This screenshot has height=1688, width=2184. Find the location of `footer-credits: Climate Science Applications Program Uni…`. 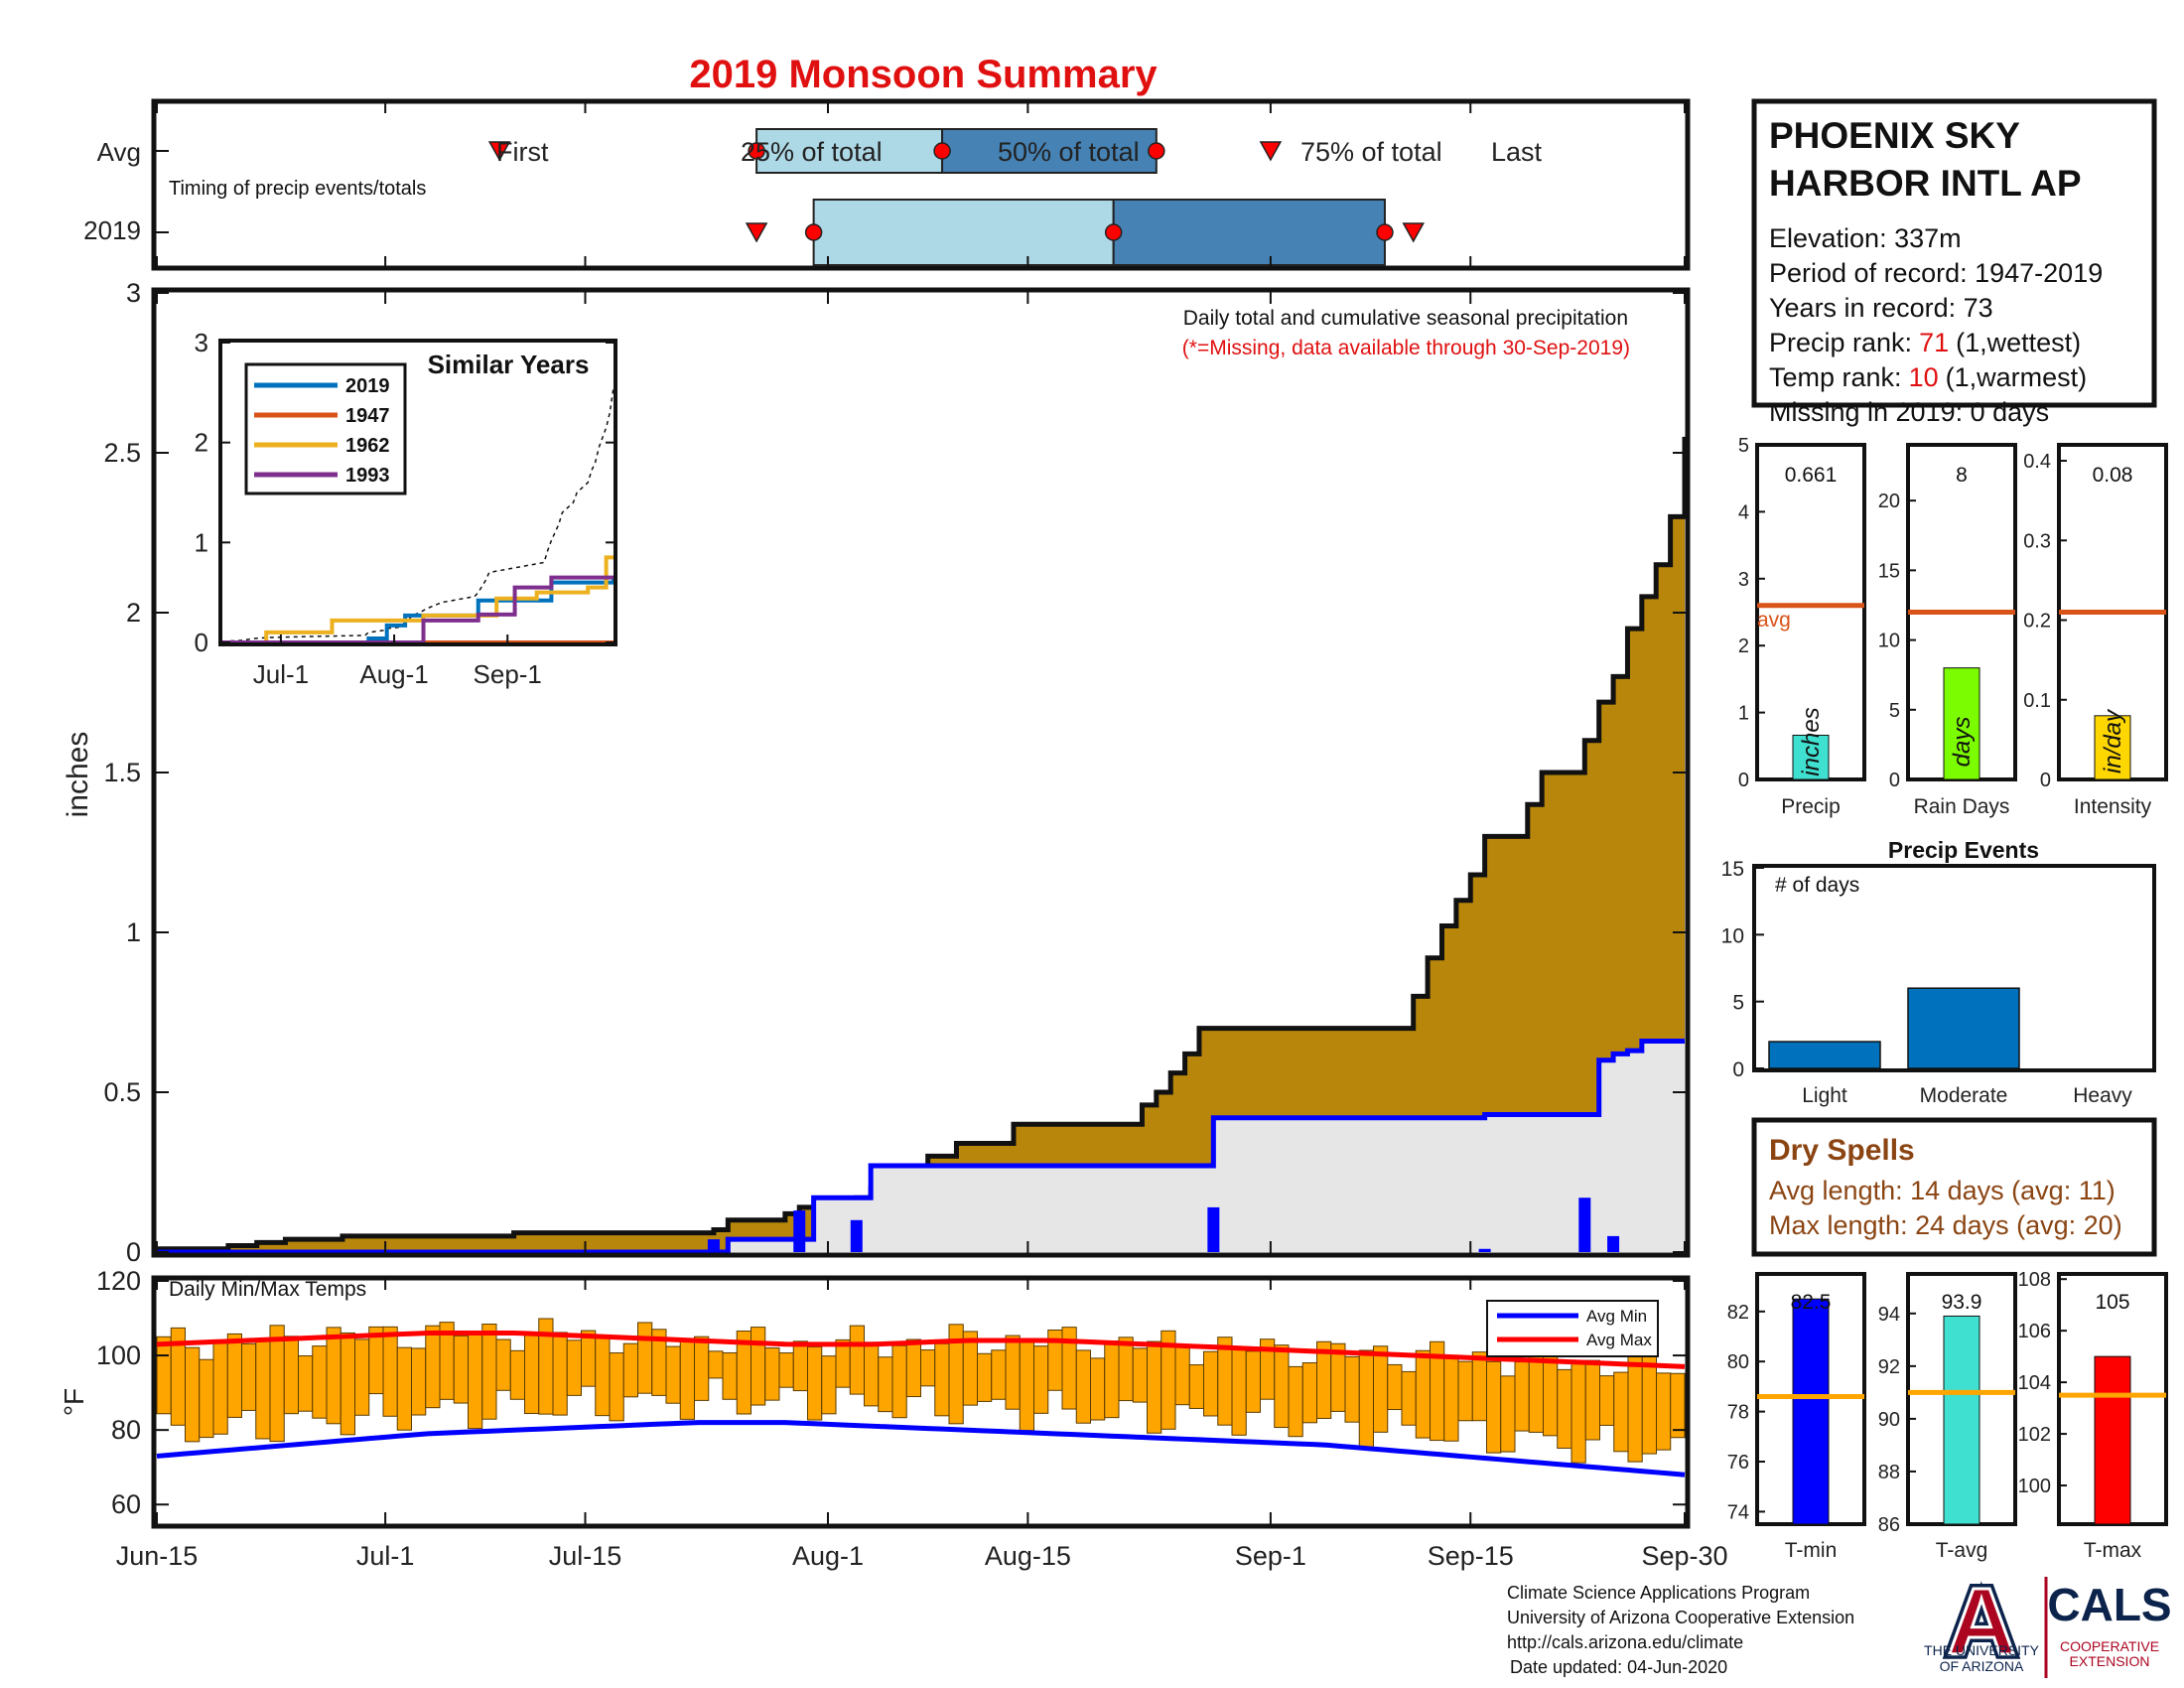

footer-credits: Climate Science Applications Program Uni… is located at coordinates (1680, 1630).